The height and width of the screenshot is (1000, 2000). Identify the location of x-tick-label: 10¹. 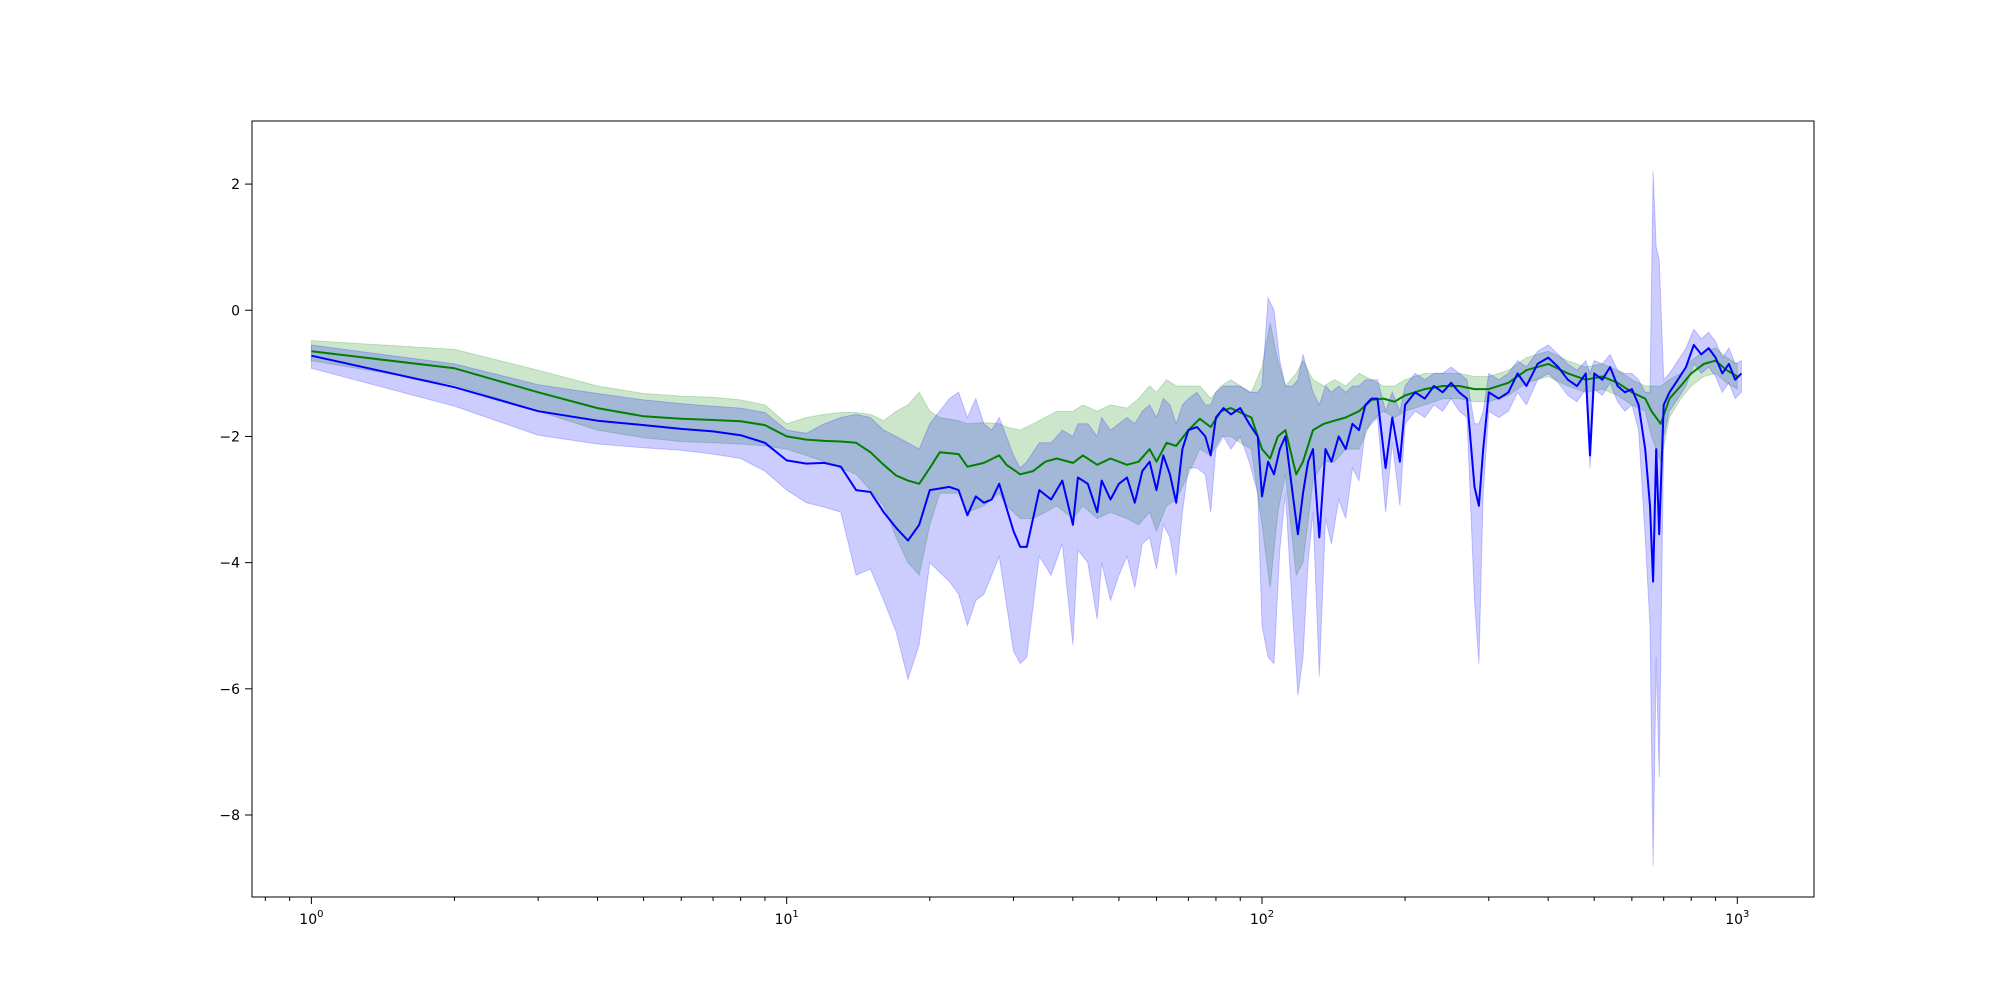
(787, 918).